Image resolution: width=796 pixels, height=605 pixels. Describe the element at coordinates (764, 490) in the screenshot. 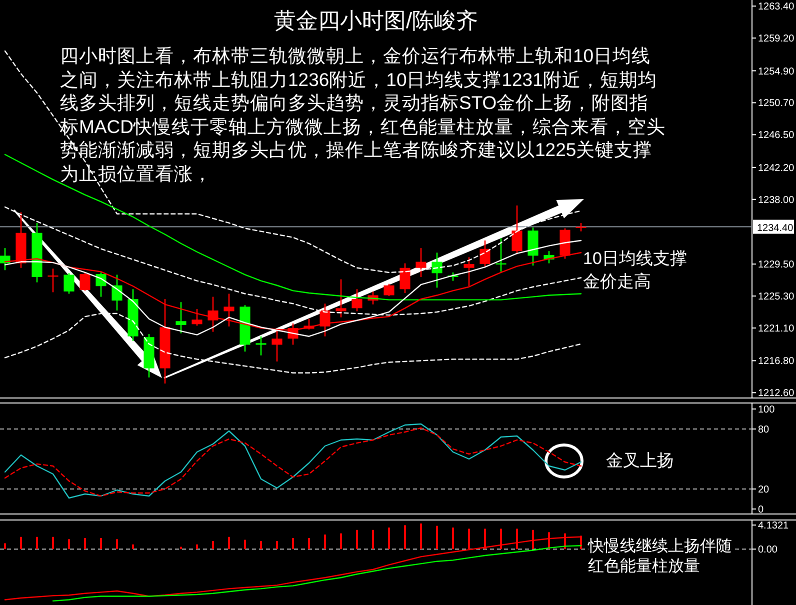

I see `y-tick-label: 20` at that location.